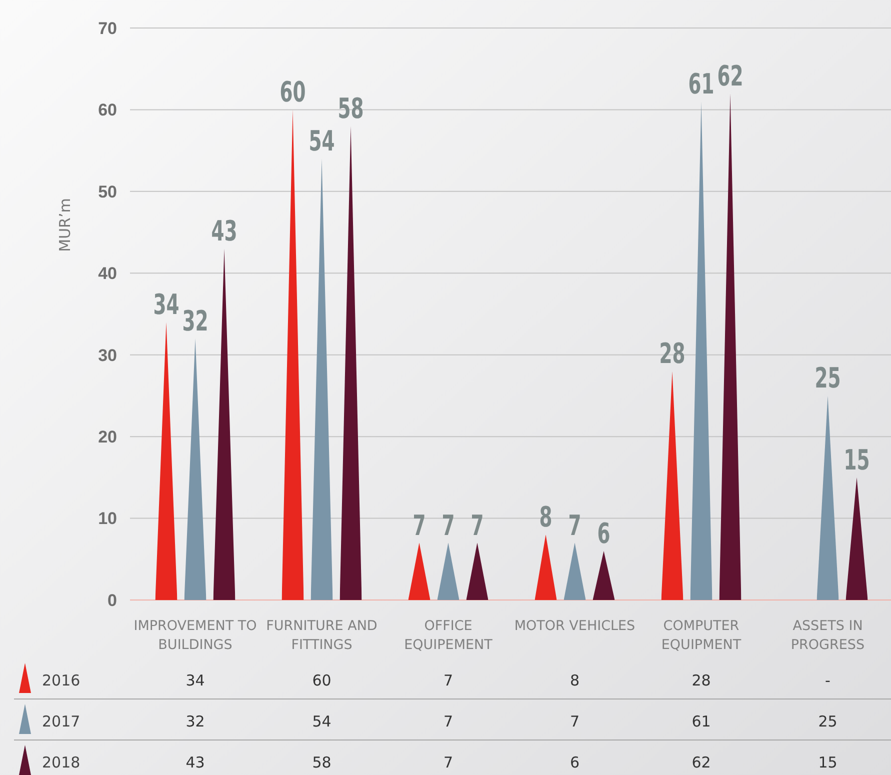 Image resolution: width=891 pixels, height=775 pixels. Describe the element at coordinates (322, 680) in the screenshot. I see `data-label: 60` at that location.